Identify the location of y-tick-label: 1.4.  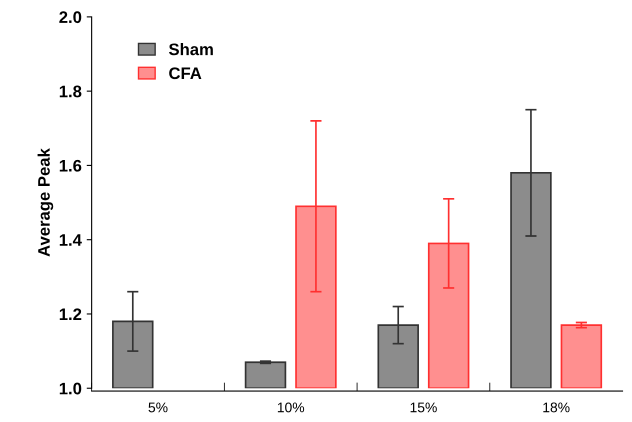
(71, 240).